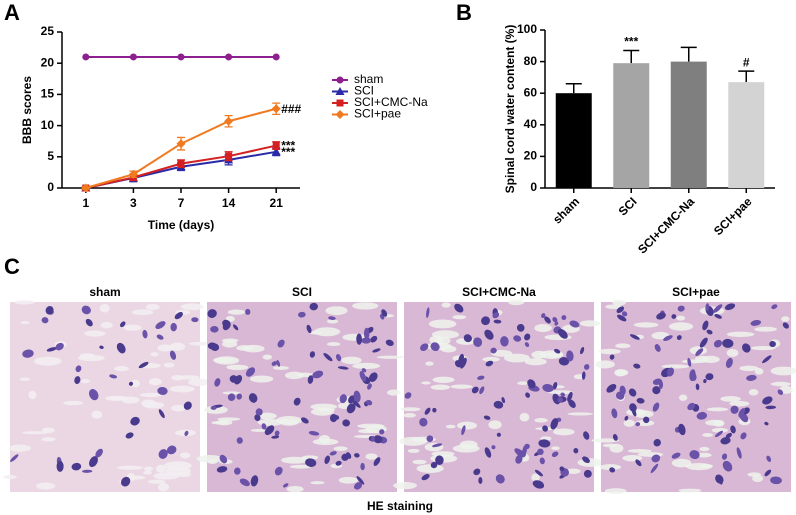 This screenshot has height=515, width=796. Describe the element at coordinates (48, 125) in the screenshot. I see `y-tick-label: 10` at that location.